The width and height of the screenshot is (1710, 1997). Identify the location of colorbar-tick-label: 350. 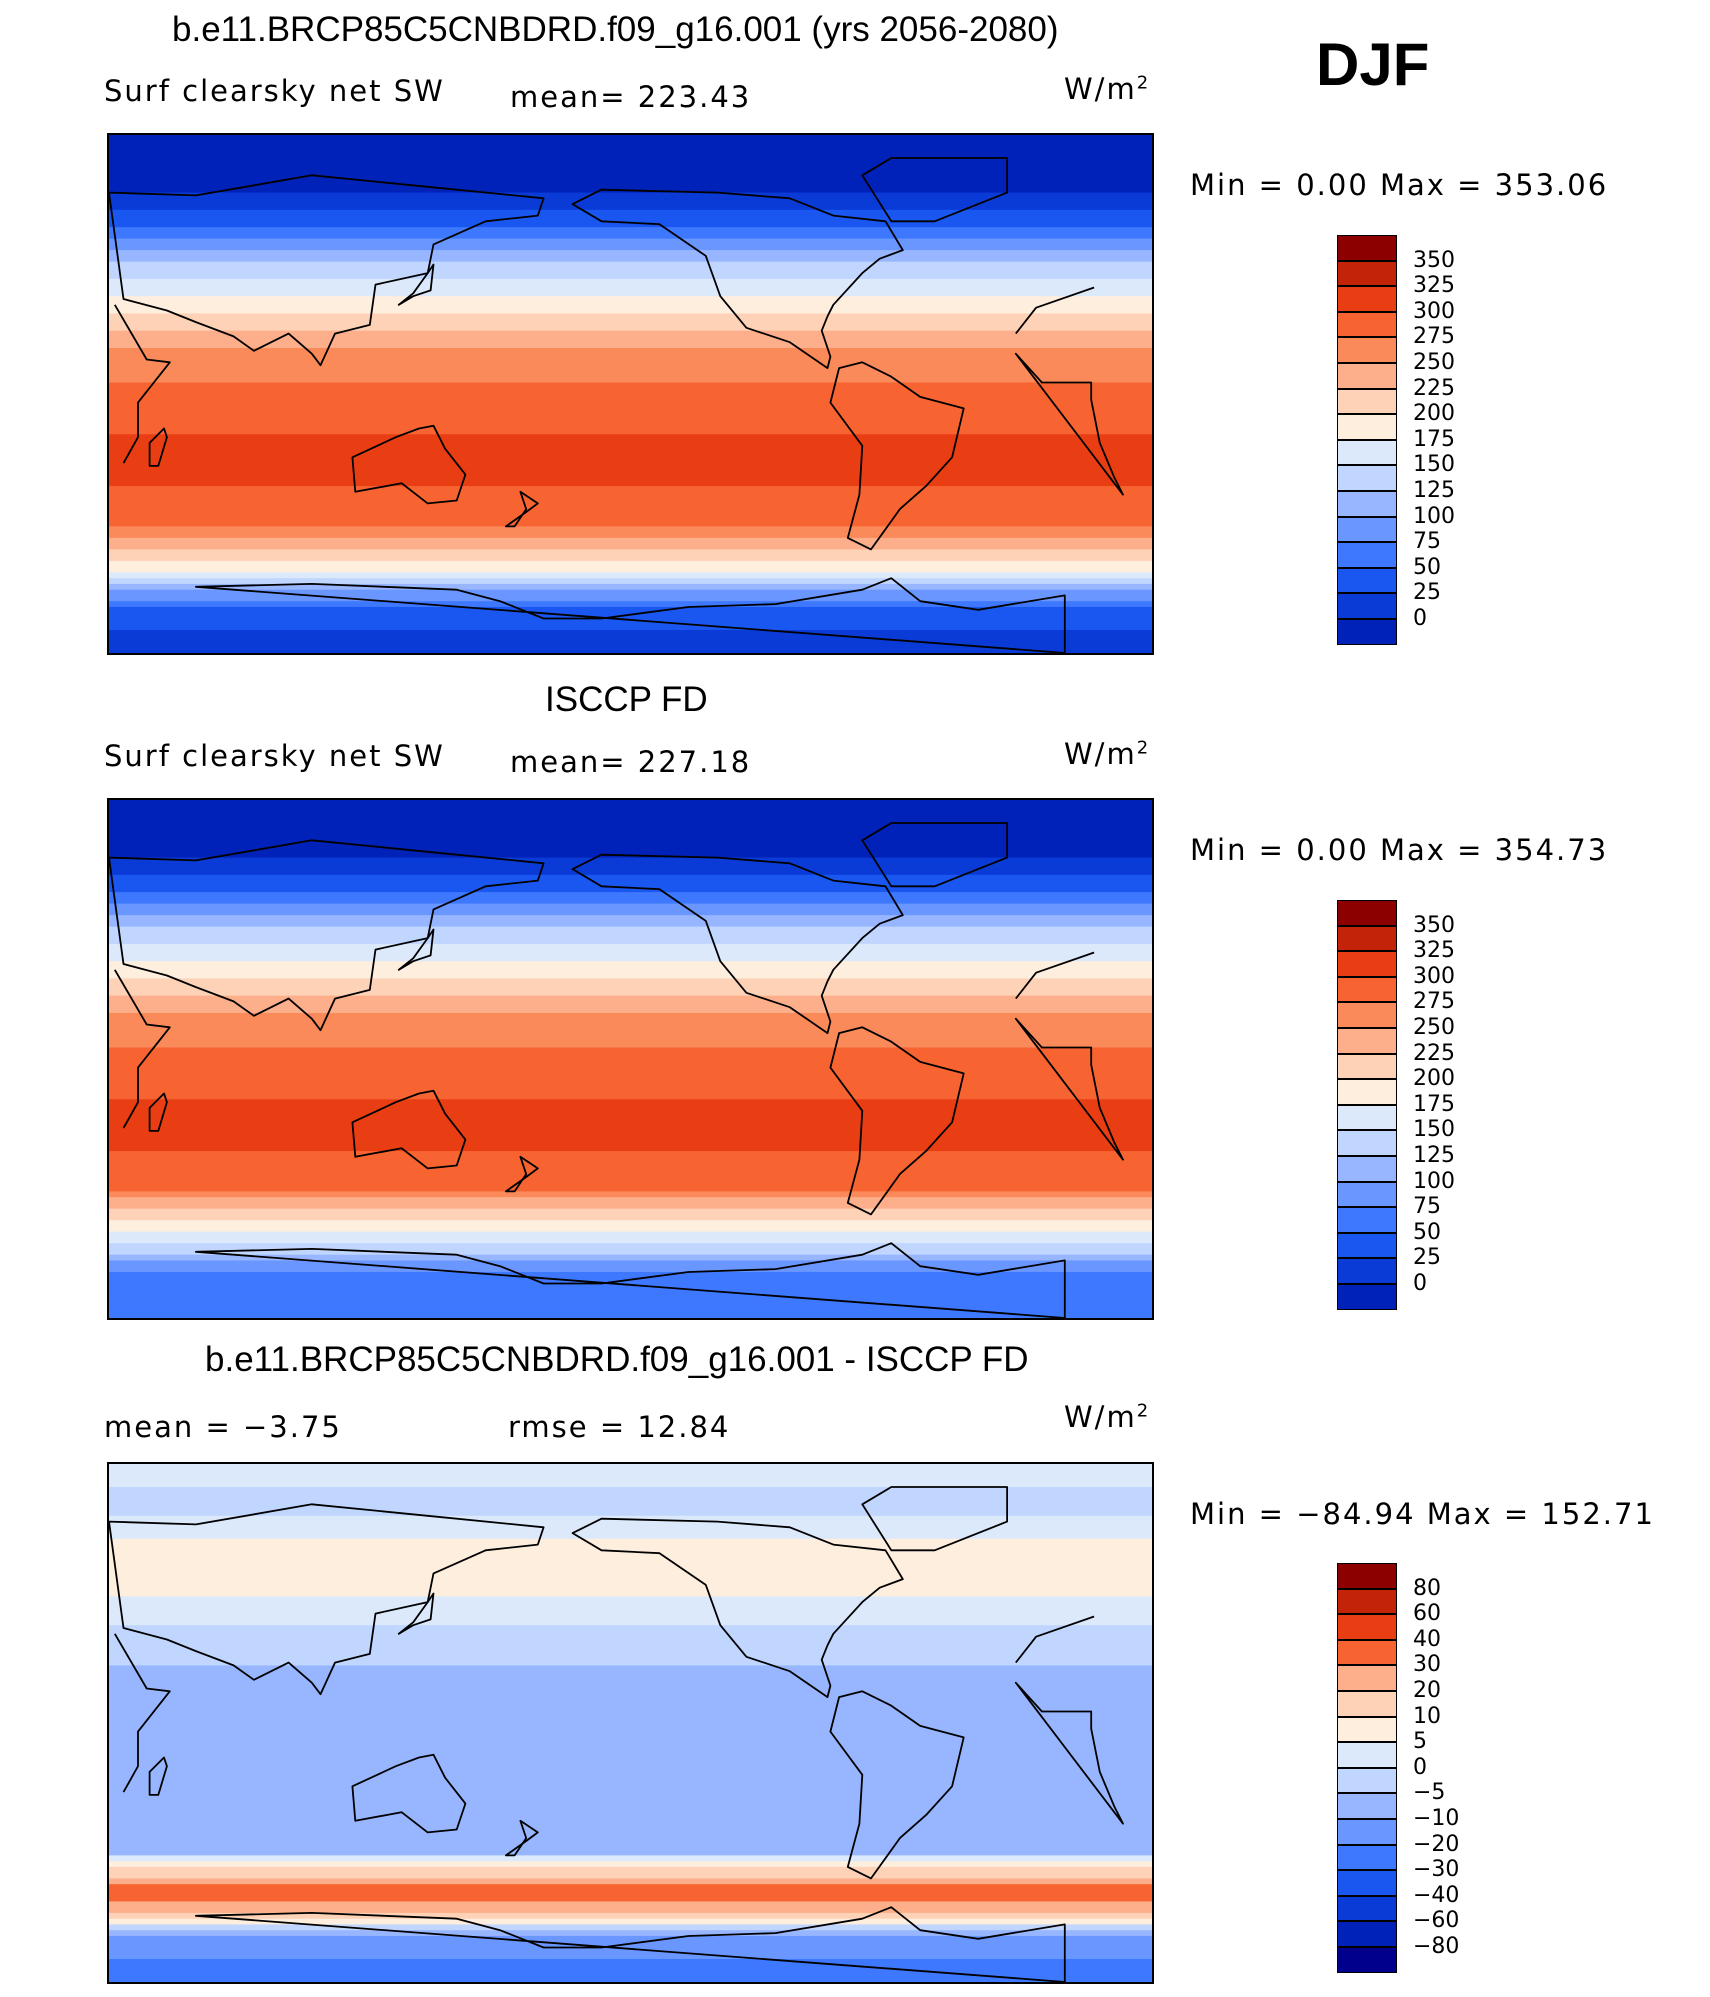
(1434, 925).